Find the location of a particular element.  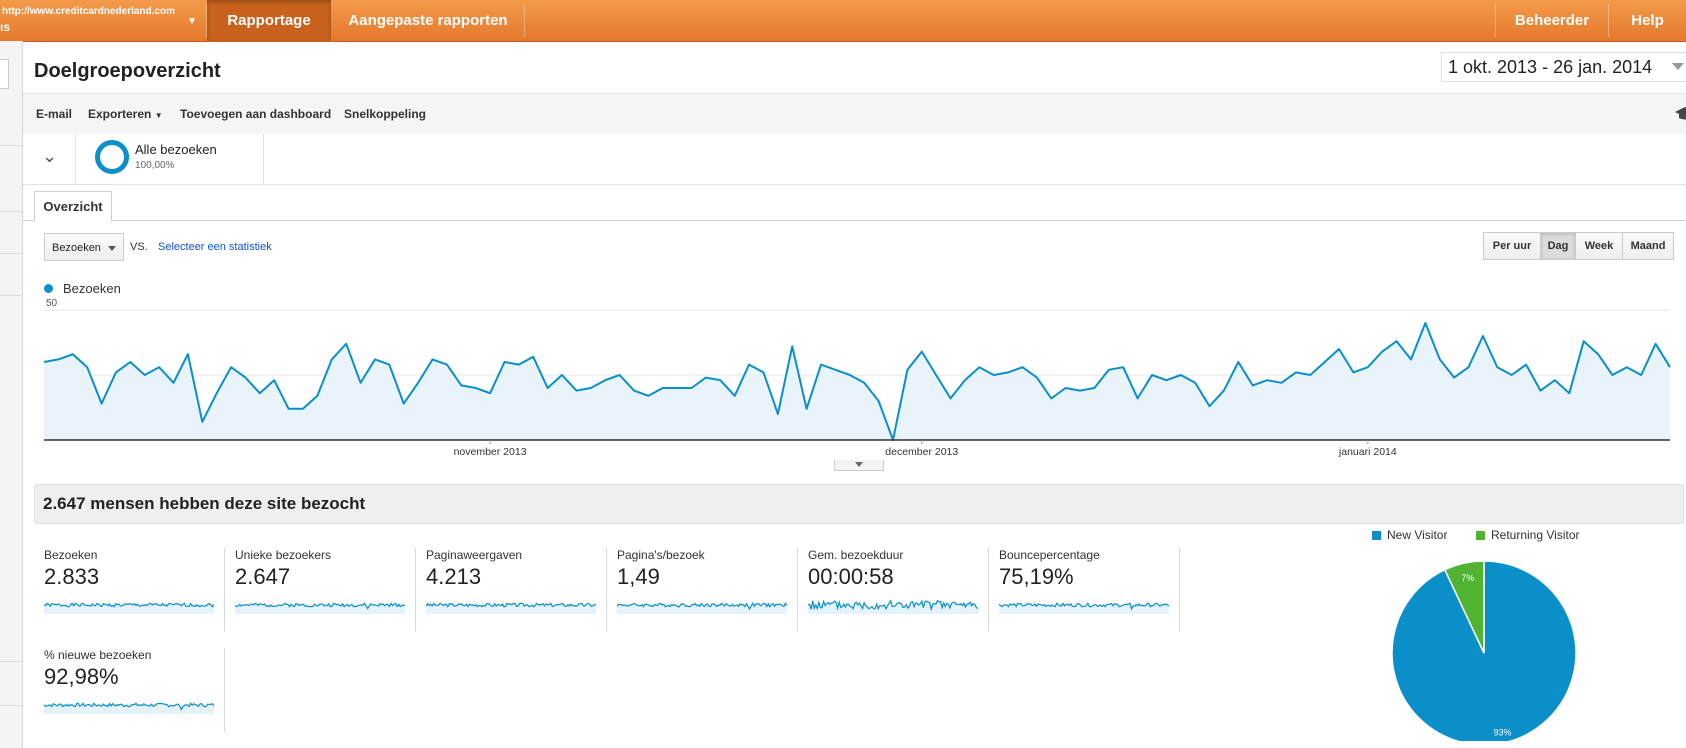

date-range-text: 1 okt. 2013 - 26 jan. 2014 is located at coordinates (1550, 67).